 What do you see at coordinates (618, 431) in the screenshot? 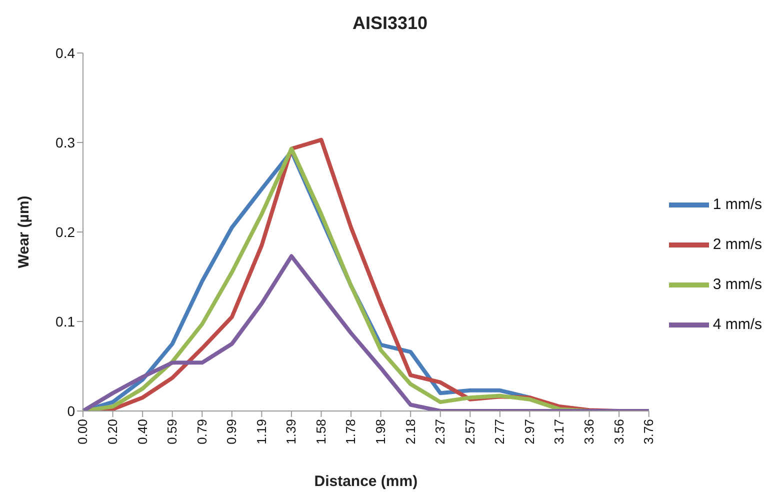
I see `x-tick-label: 3.56` at bounding box center [618, 431].